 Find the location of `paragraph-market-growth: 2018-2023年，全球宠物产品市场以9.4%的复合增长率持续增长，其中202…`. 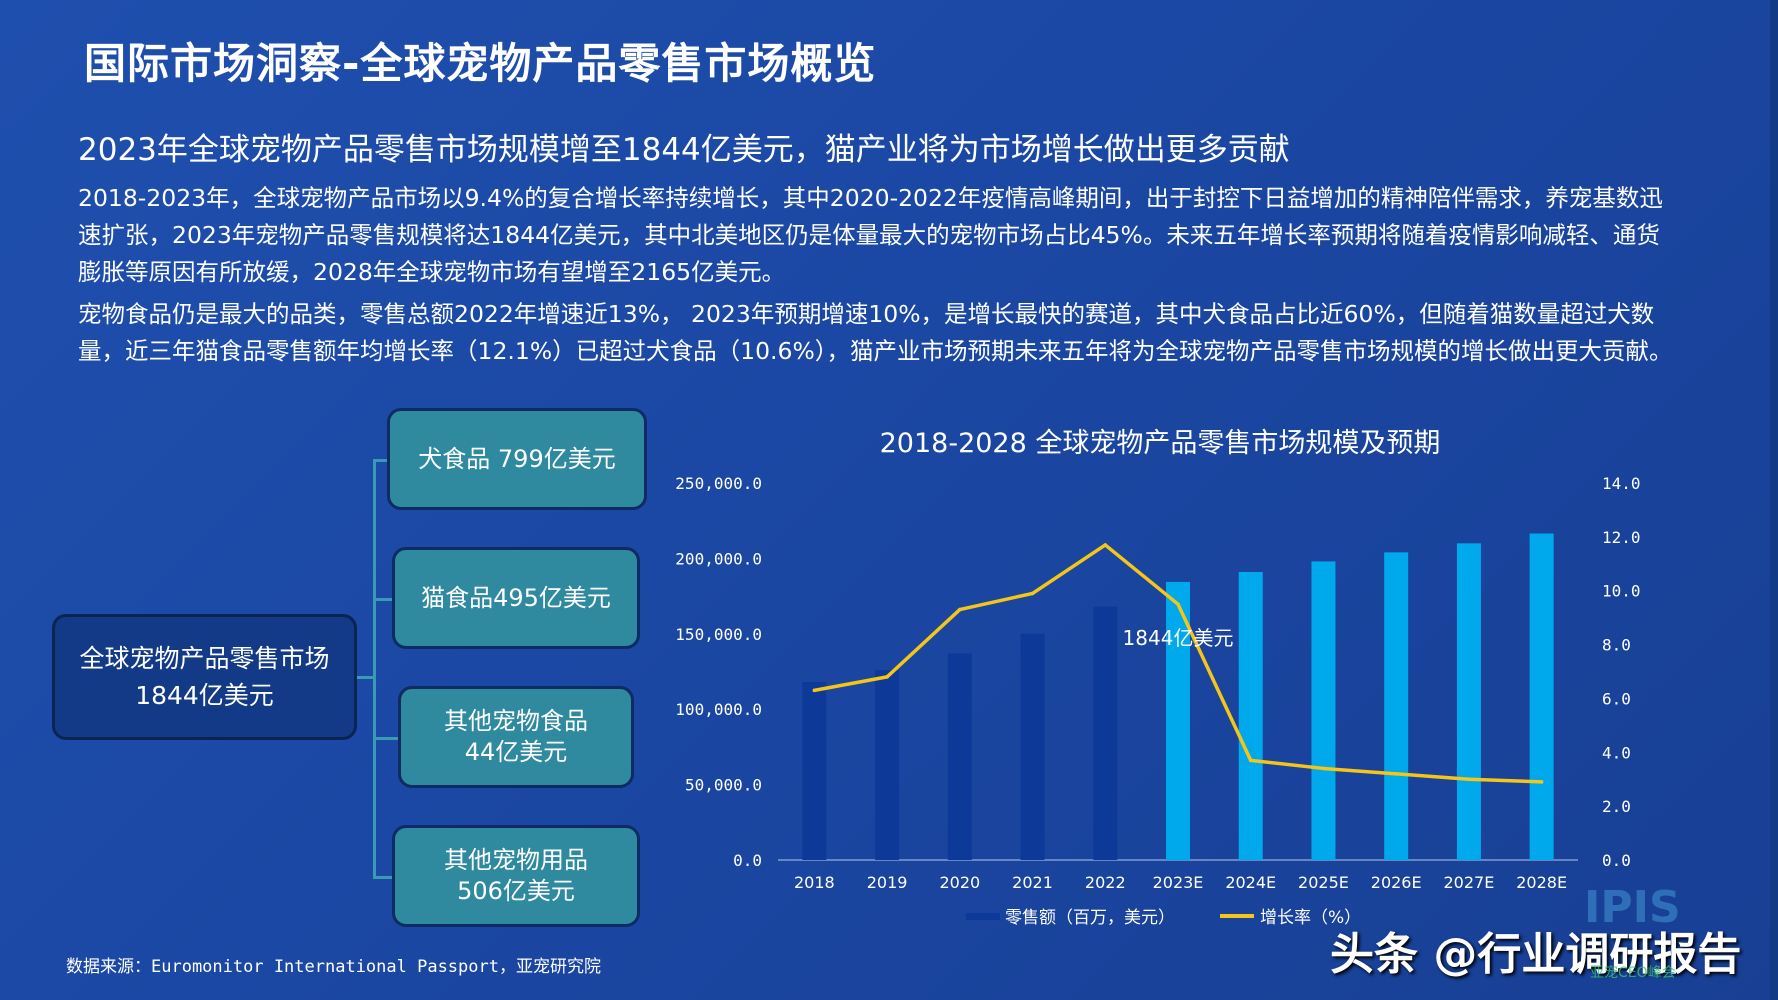

paragraph-market-growth: 2018-2023年，全球宠物产品市场以9.4%的复合增长率持续增长，其中202… is located at coordinates (870, 235).